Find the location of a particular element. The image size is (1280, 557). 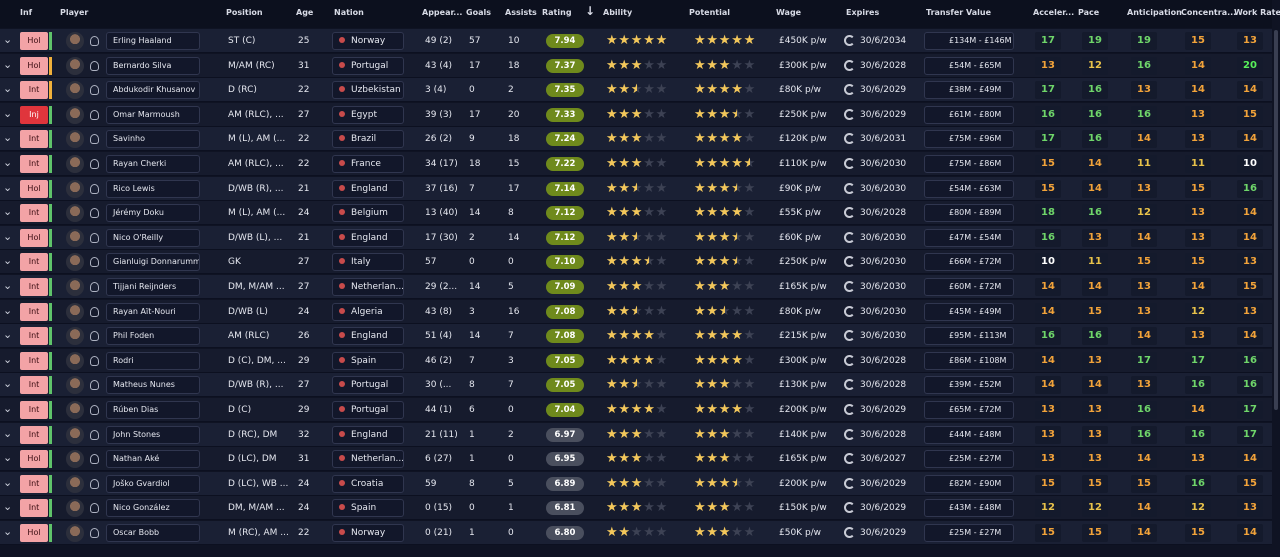

player-name: John Stones is located at coordinates (153, 434).